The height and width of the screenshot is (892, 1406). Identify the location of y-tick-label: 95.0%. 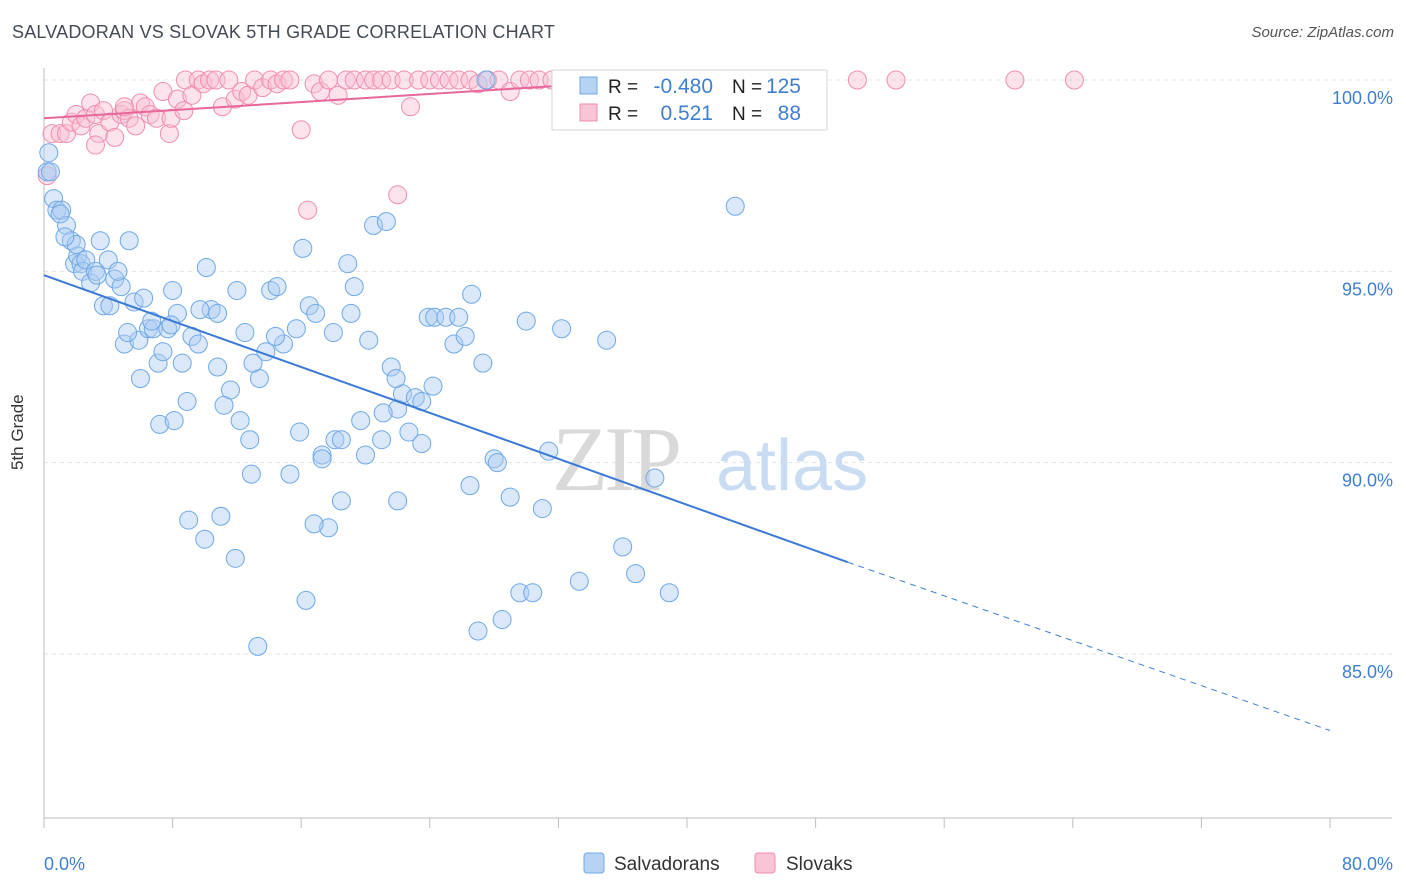
(1367, 289).